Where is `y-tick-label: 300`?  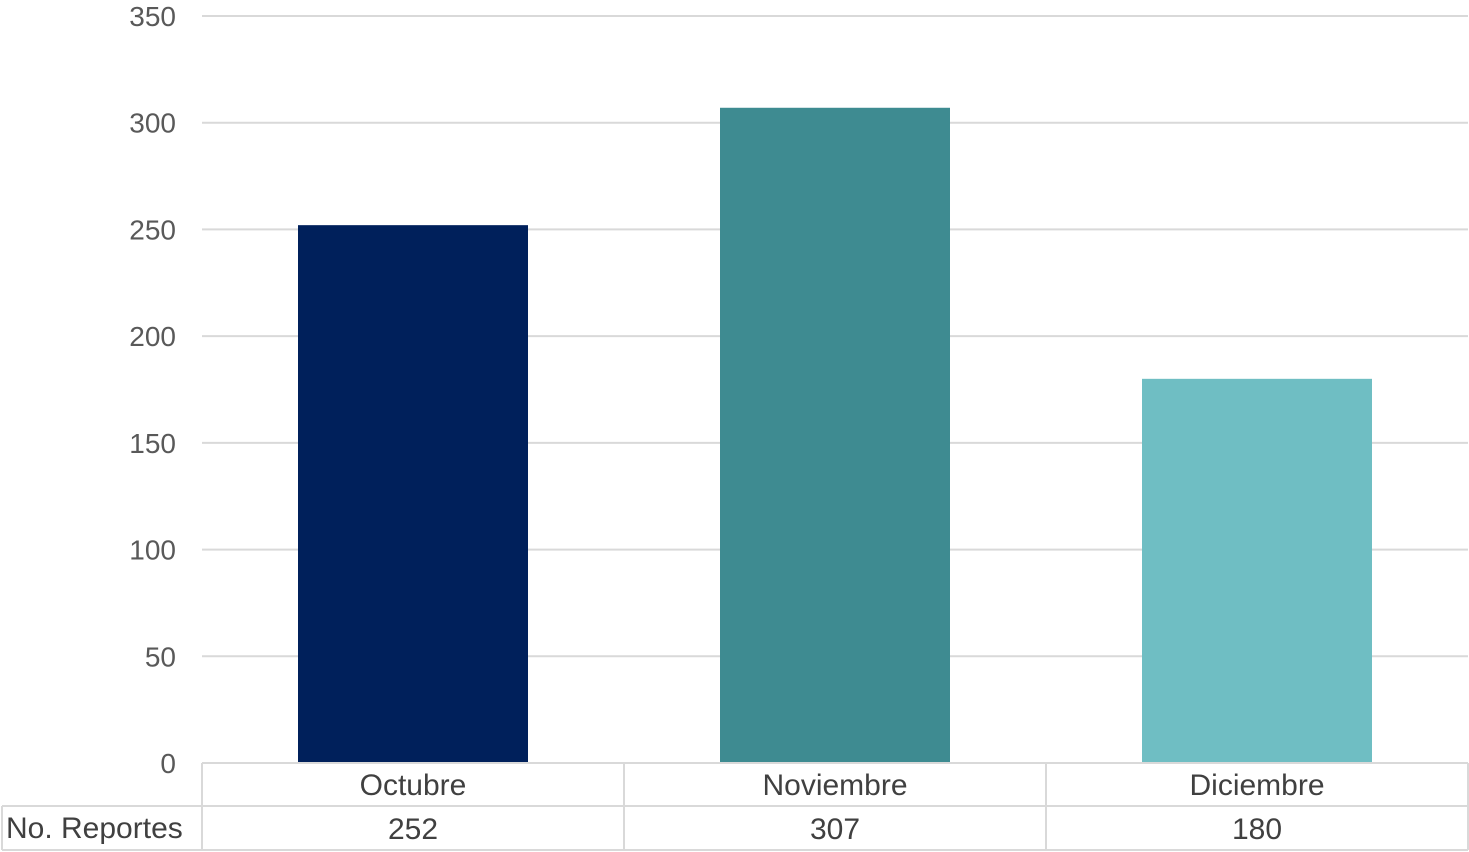 y-tick-label: 300 is located at coordinates (152, 123).